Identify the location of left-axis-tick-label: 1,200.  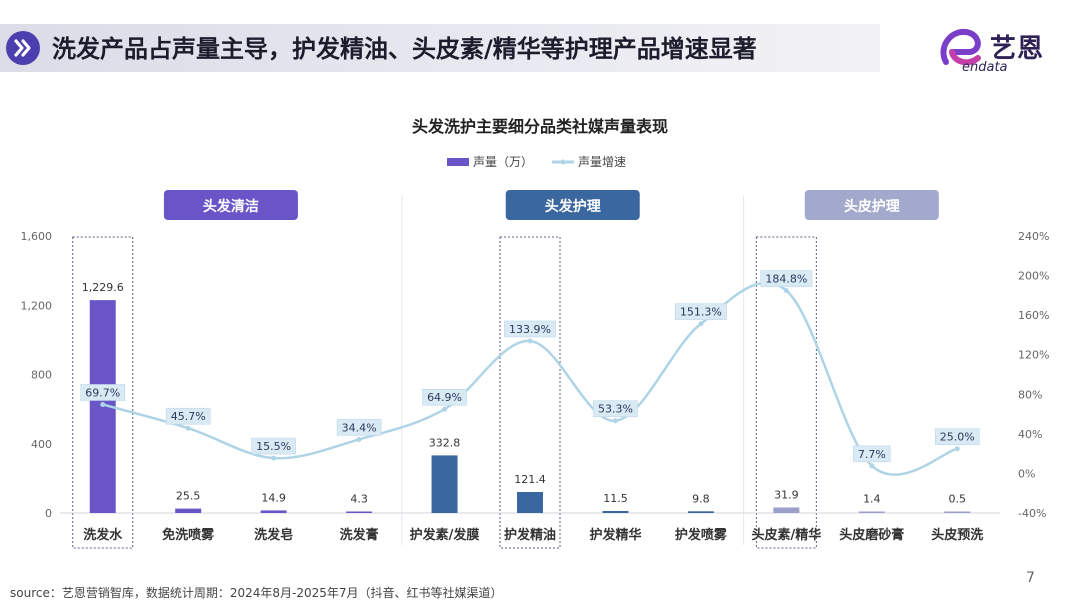
(37, 305).